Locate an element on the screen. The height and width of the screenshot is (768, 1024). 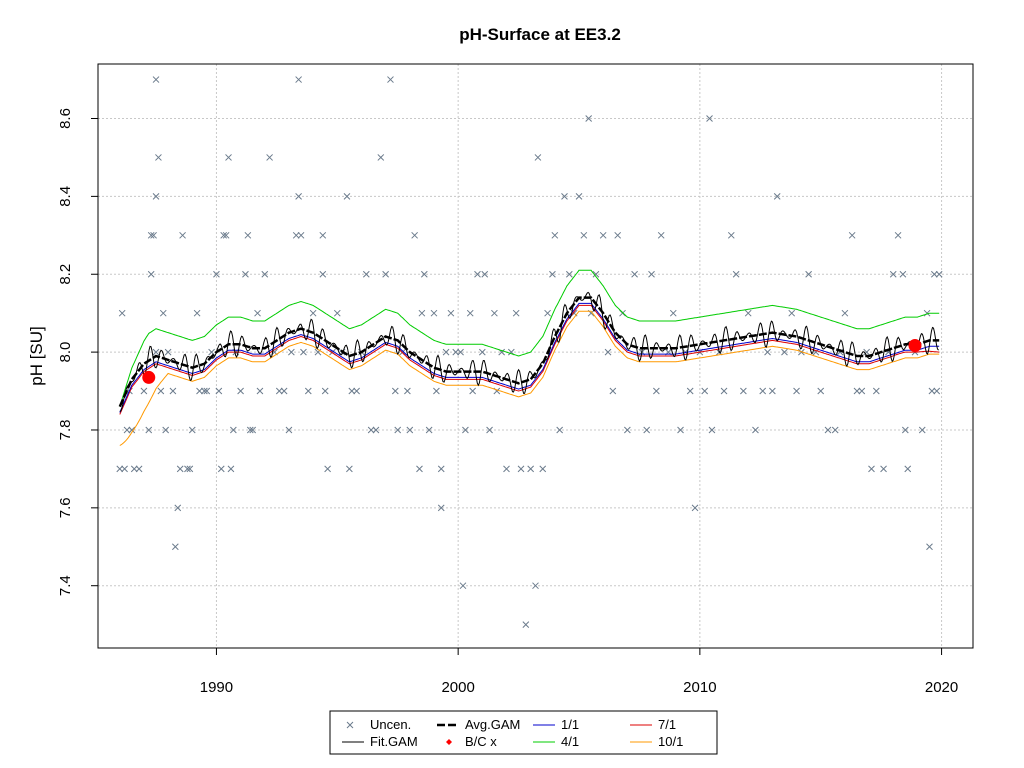
legend-symbol is located at coordinates (350, 725).